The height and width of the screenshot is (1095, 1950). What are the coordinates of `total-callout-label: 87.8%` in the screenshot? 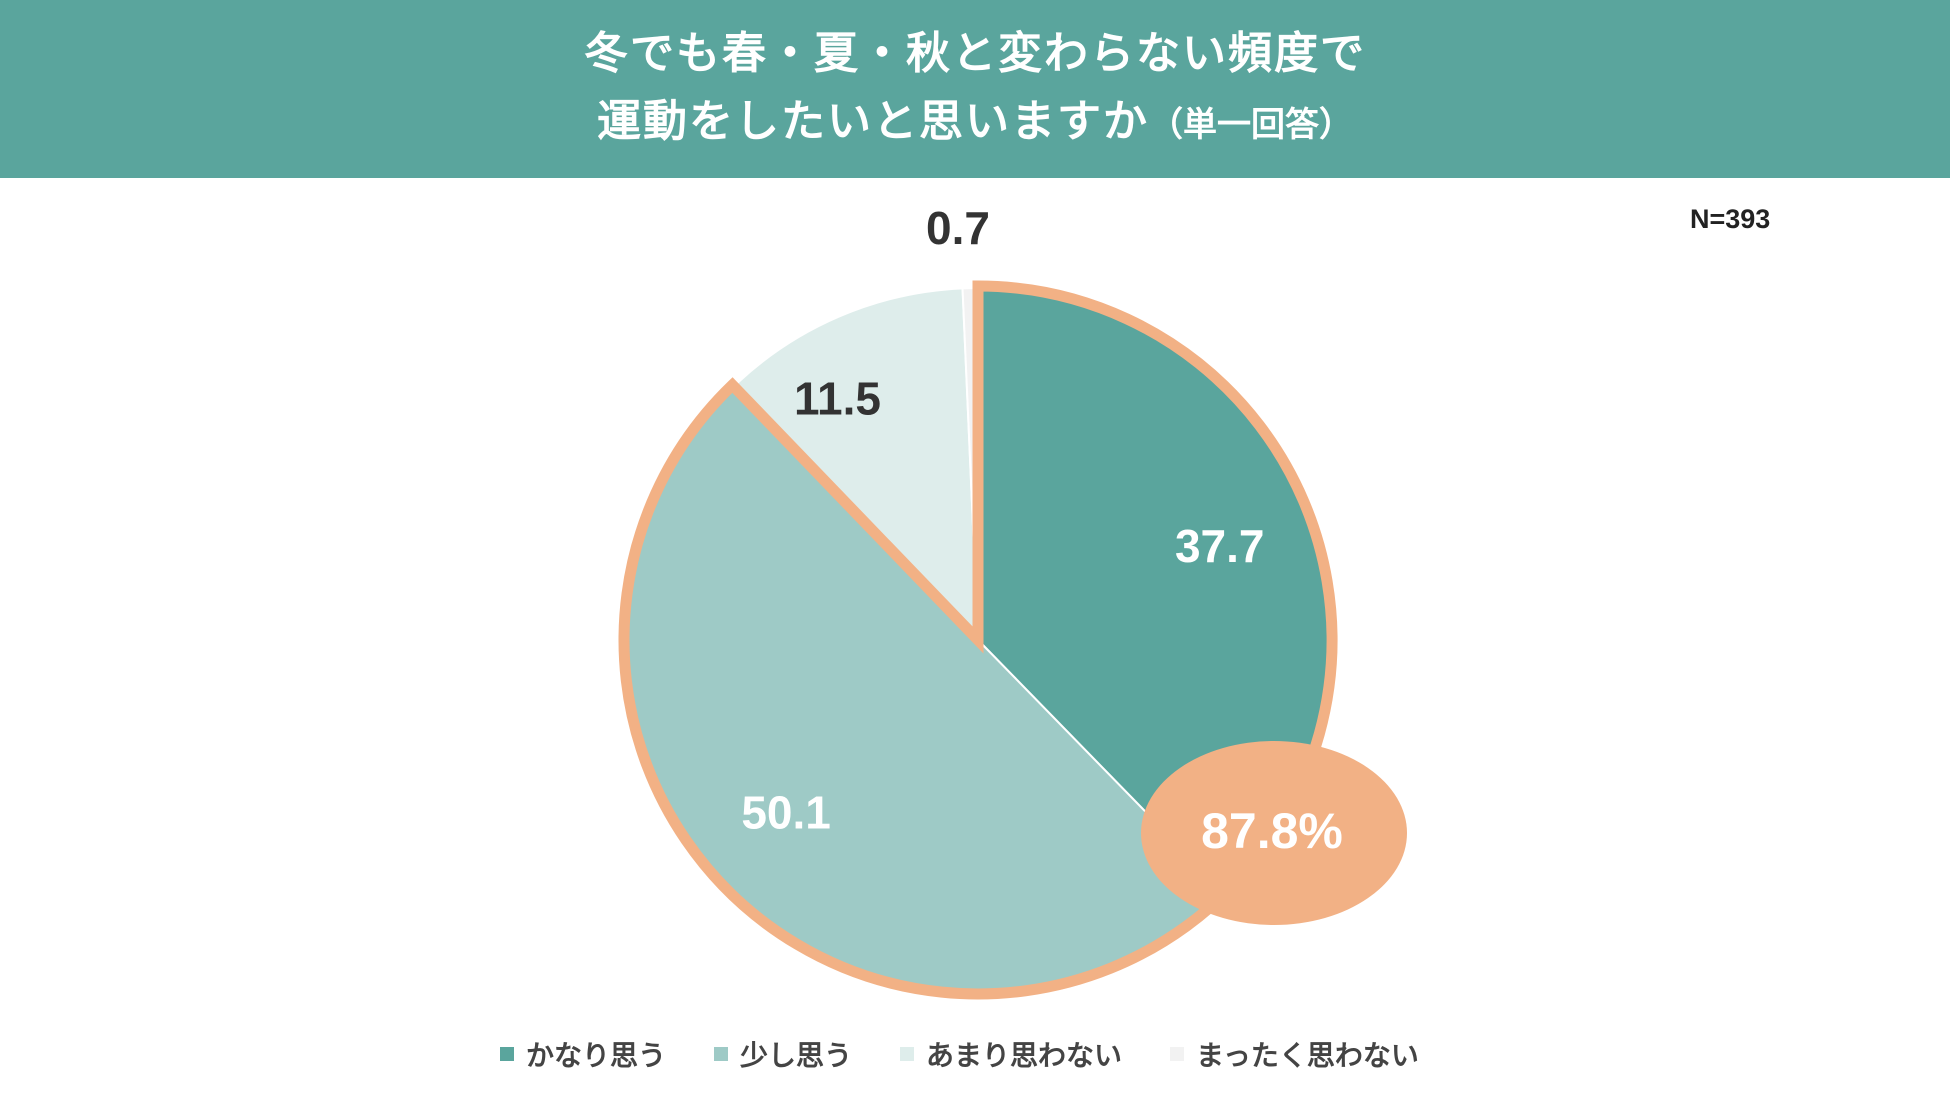 It's located at (1272, 831).